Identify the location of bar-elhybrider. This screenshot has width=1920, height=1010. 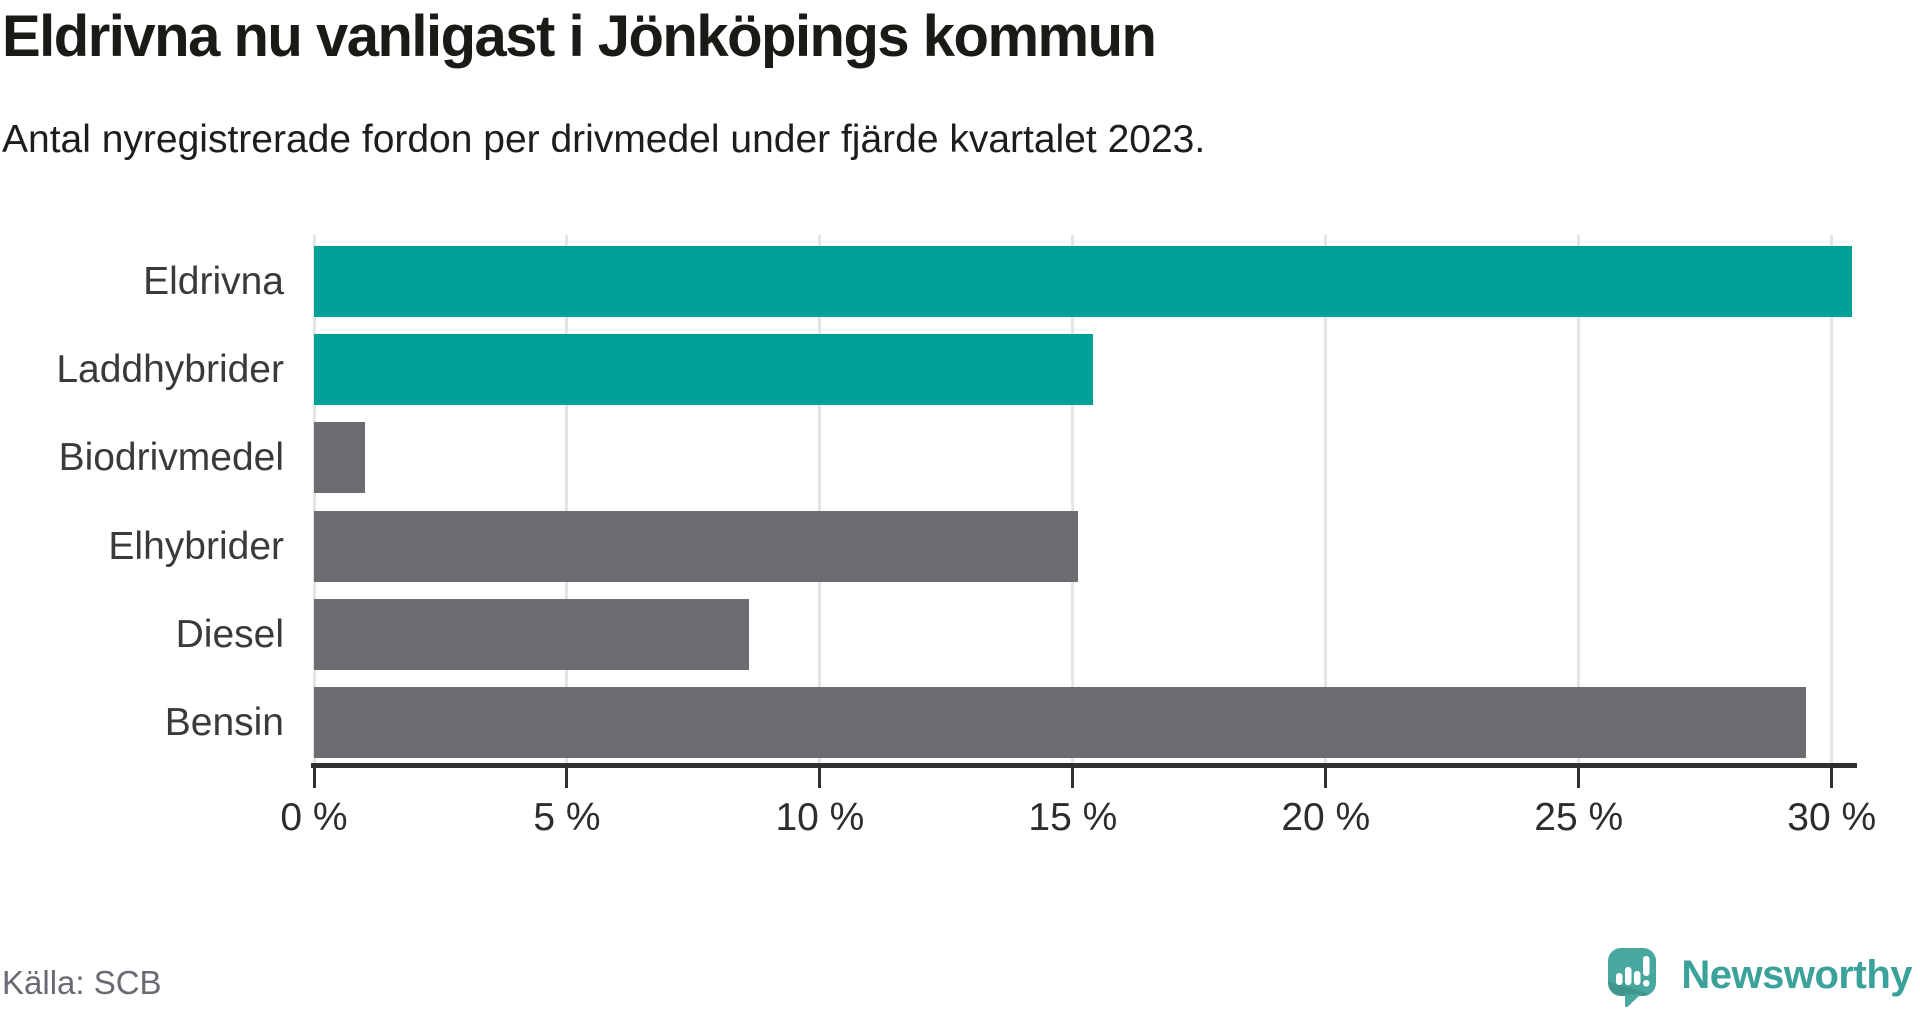
(696, 546).